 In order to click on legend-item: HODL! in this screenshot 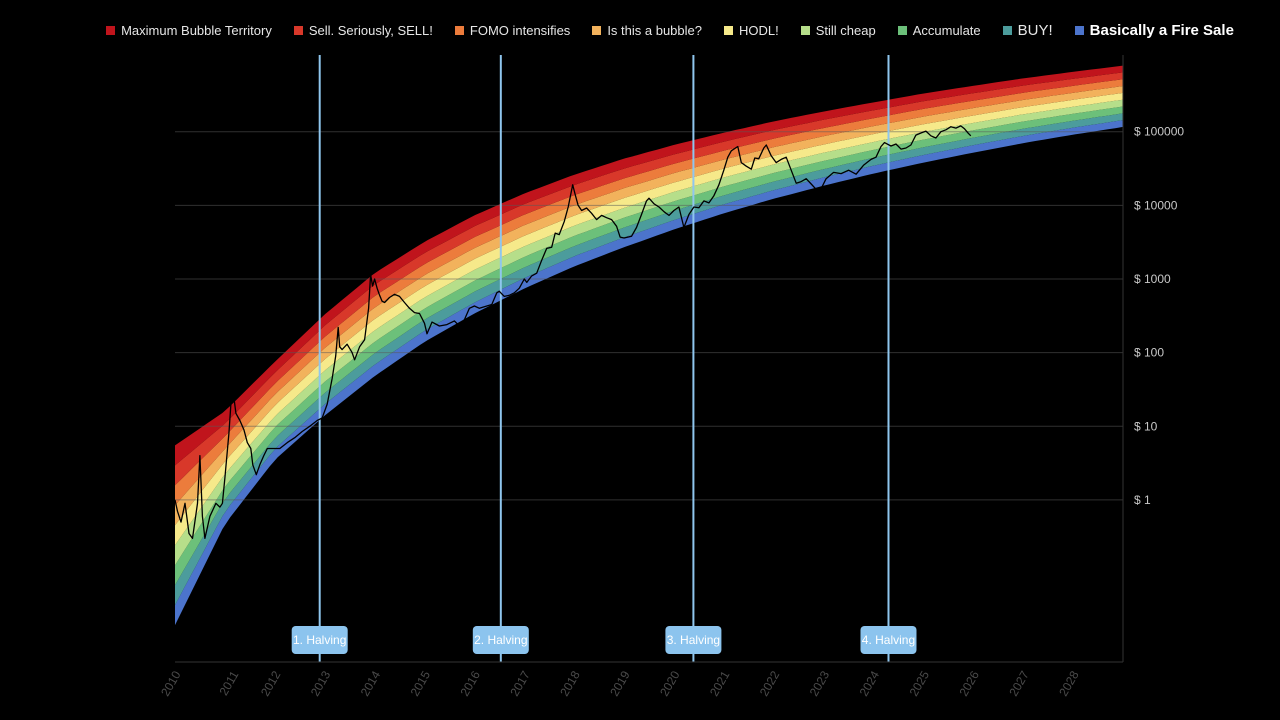, I will do `click(751, 30)`.